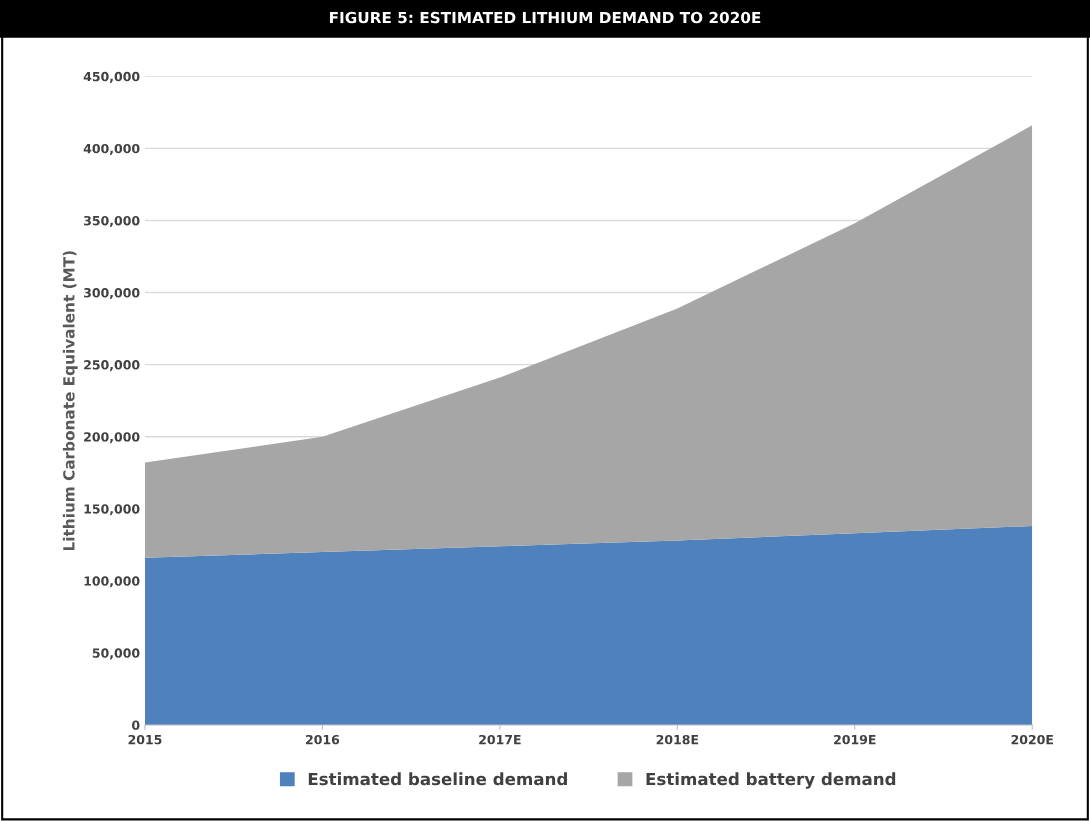  Describe the element at coordinates (437, 779) in the screenshot. I see `legend-label: Estimated baseline demand` at that location.